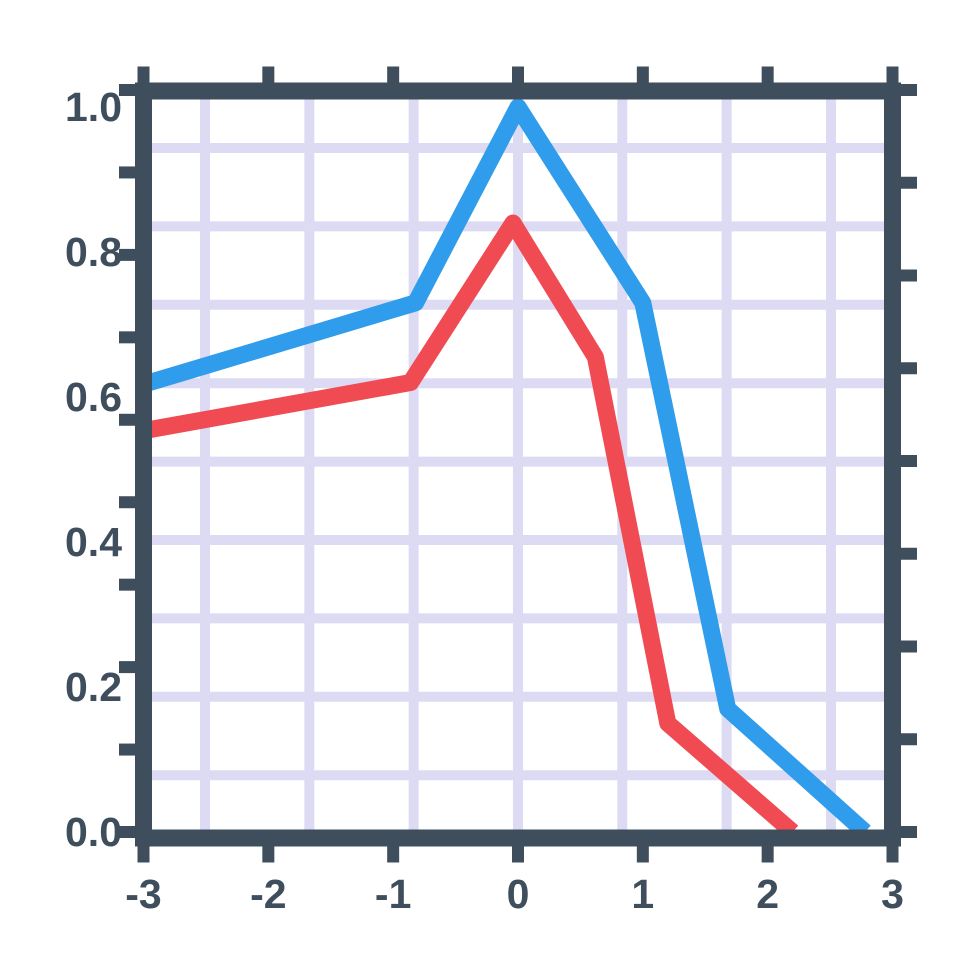 The height and width of the screenshot is (980, 980). What do you see at coordinates (642, 894) in the screenshot?
I see `x-tick-label: 1` at bounding box center [642, 894].